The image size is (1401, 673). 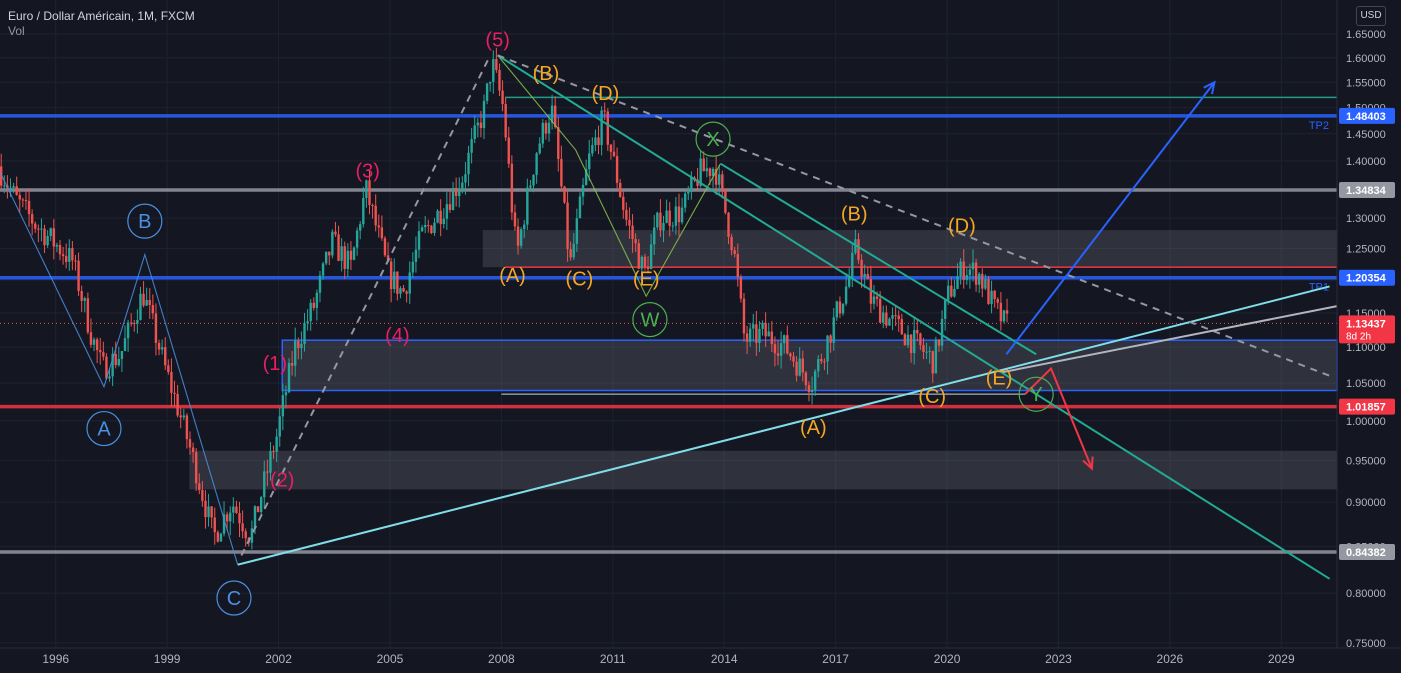 I want to click on wave-circle, so click(x=713, y=139).